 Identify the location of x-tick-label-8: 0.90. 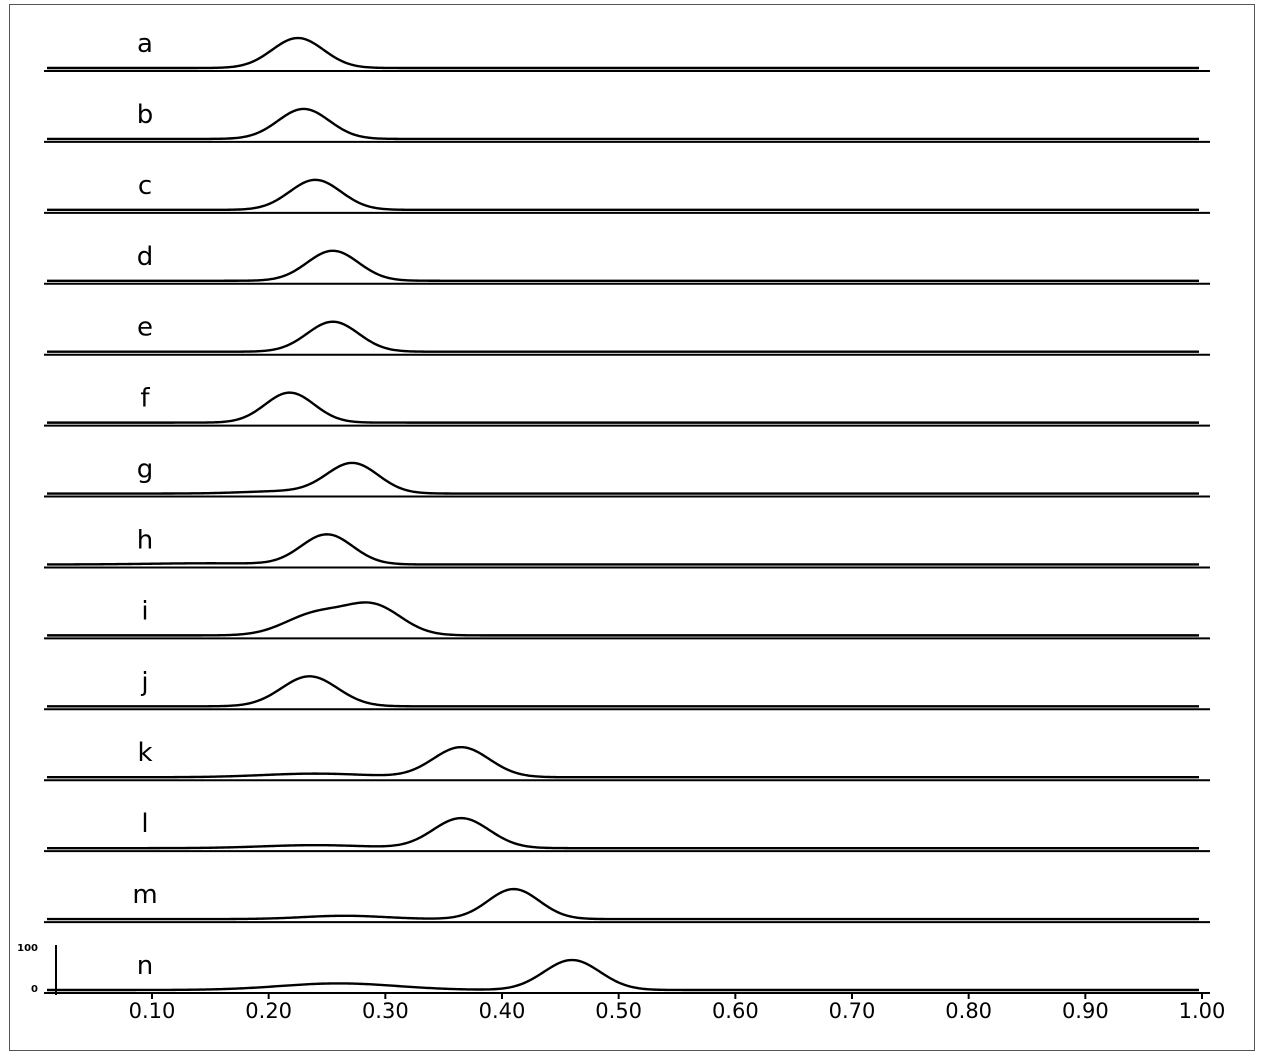
(1085, 1011).